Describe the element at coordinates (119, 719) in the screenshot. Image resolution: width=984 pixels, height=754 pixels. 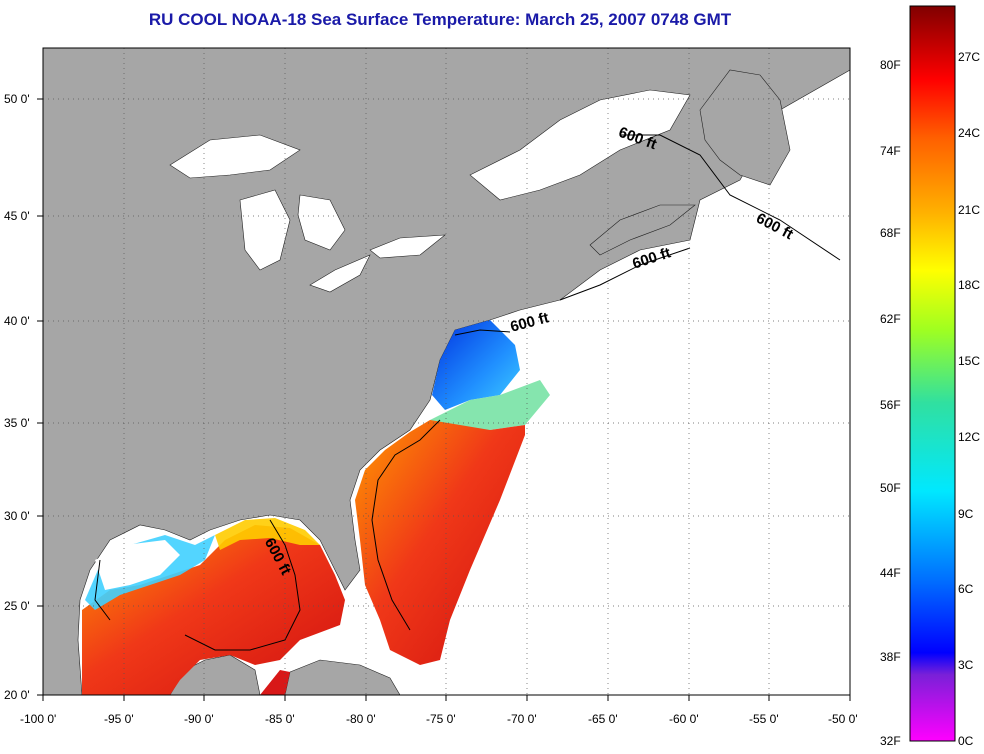
I see `lon-label: -95 0'` at that location.